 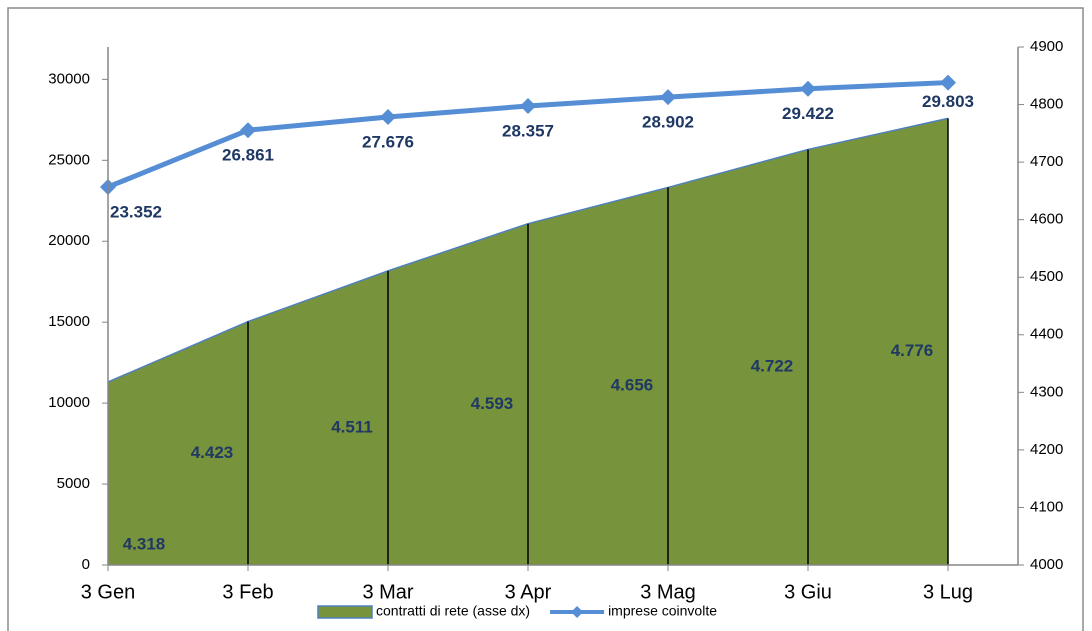 What do you see at coordinates (1046, 449) in the screenshot?
I see `y2-tick-label: 4200` at bounding box center [1046, 449].